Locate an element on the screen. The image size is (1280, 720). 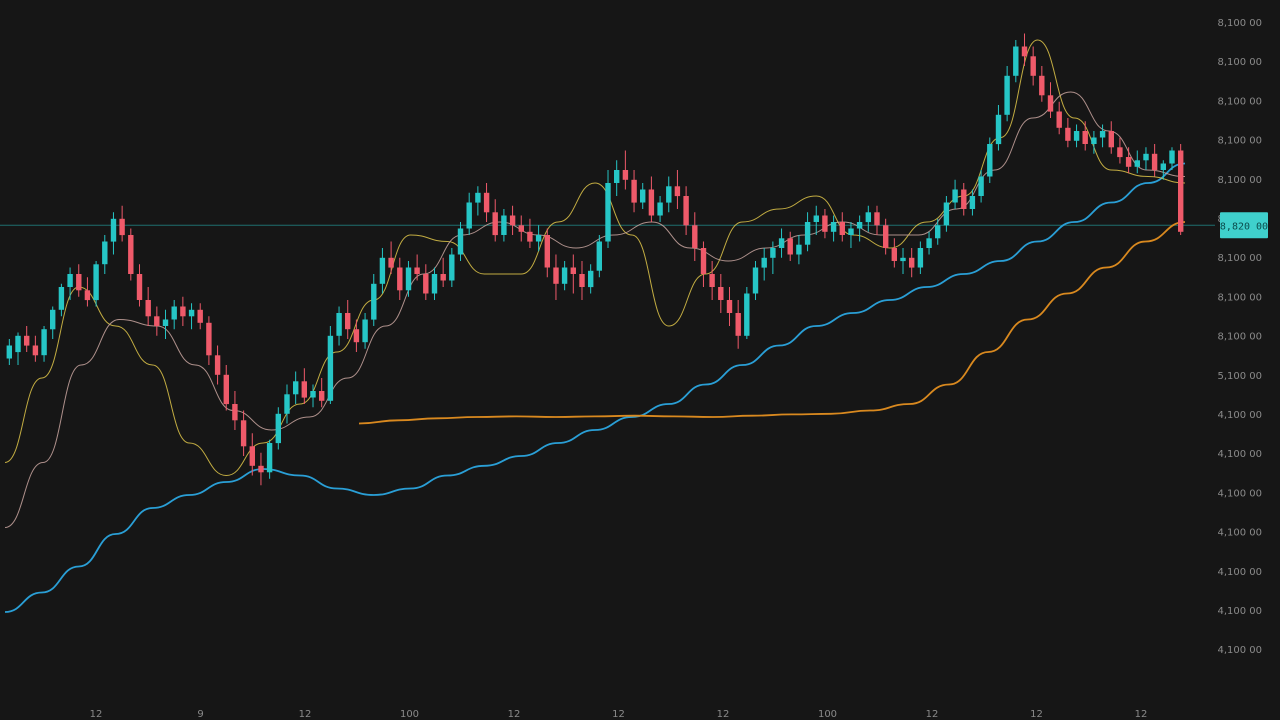
current-price-tag: 8,820 00 is located at coordinates (1244, 225).